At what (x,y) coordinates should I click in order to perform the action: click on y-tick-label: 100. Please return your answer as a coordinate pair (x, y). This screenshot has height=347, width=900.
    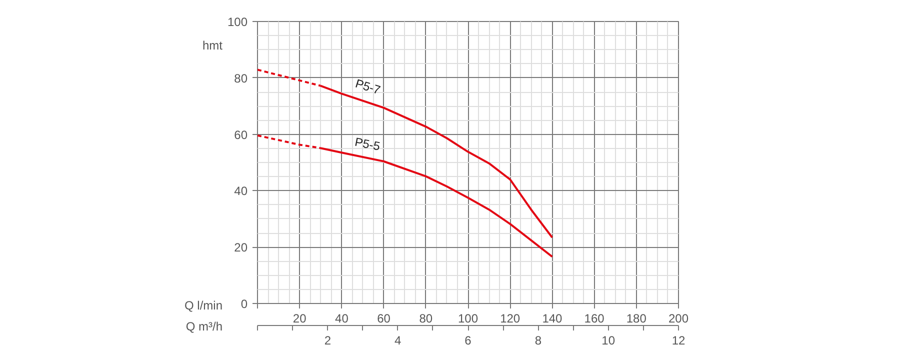
    Looking at the image, I should click on (237, 22).